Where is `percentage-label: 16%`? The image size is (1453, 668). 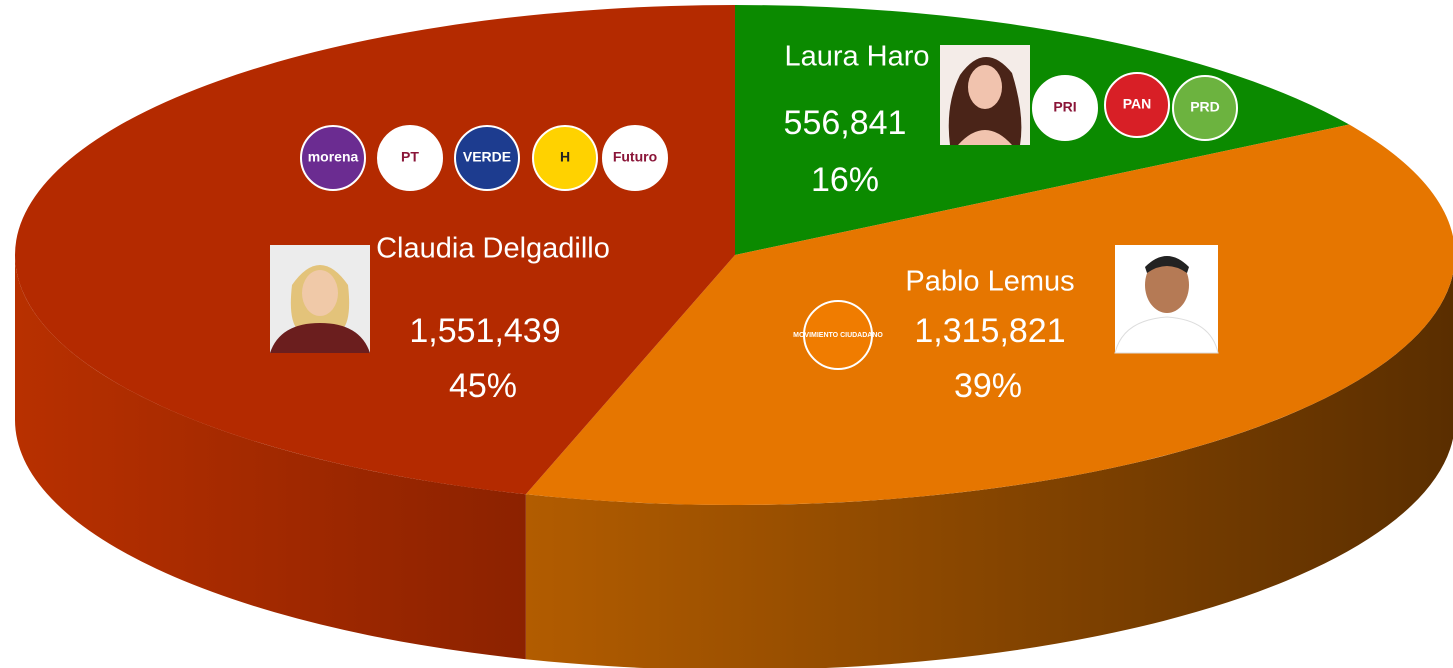 percentage-label: 16% is located at coordinates (845, 180).